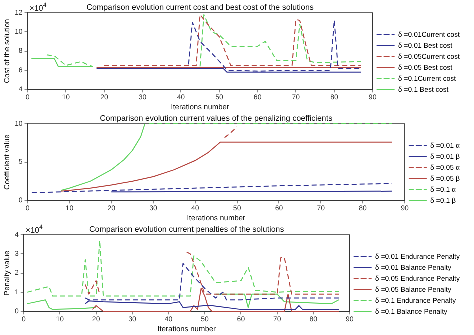 The height and width of the screenshot is (335, 474). I want to click on chart-title: Comparison evolution current cost and best cost of the solutions, so click(200, 7).